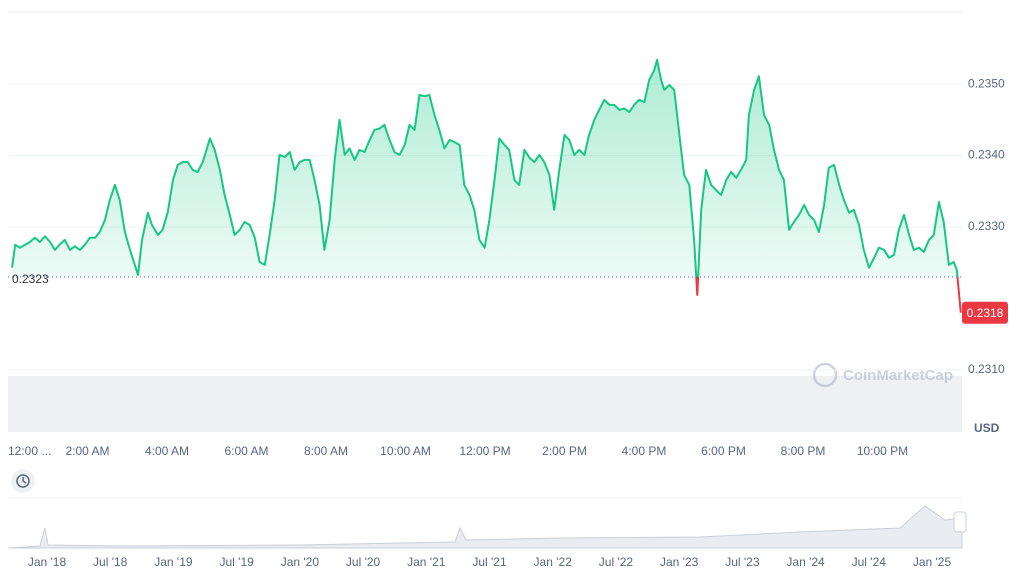 The image size is (1024, 576). I want to click on navigator-label: Jan '20, so click(300, 562).